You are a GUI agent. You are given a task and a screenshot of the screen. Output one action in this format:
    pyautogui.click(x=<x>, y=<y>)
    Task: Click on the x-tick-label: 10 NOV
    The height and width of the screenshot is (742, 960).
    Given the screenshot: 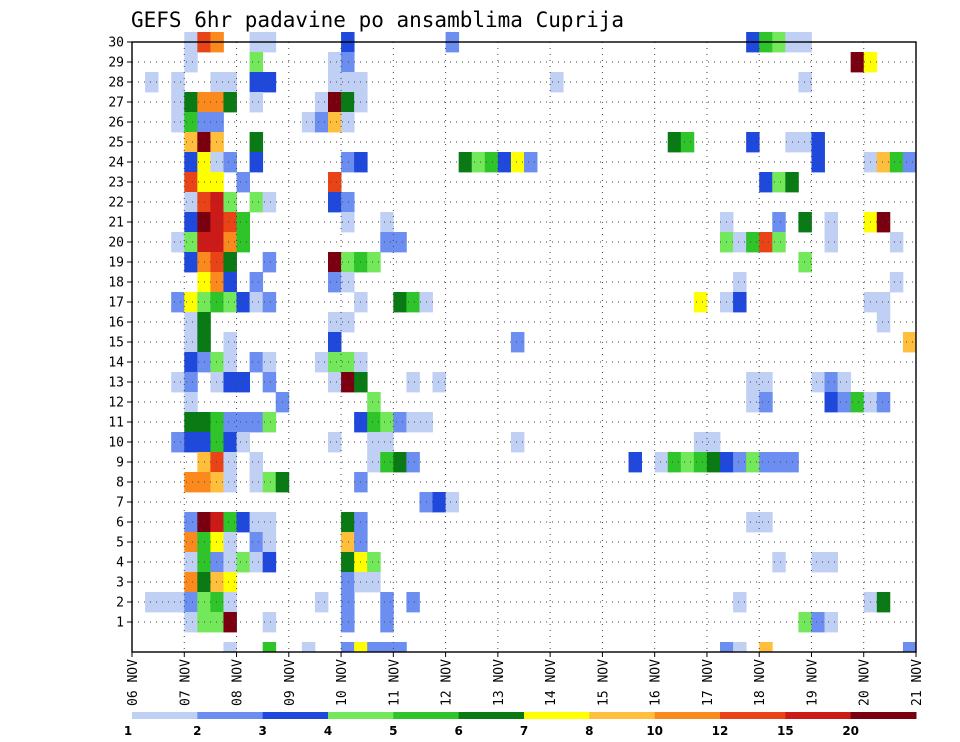 What is the action you would take?
    pyautogui.click(x=342, y=682)
    